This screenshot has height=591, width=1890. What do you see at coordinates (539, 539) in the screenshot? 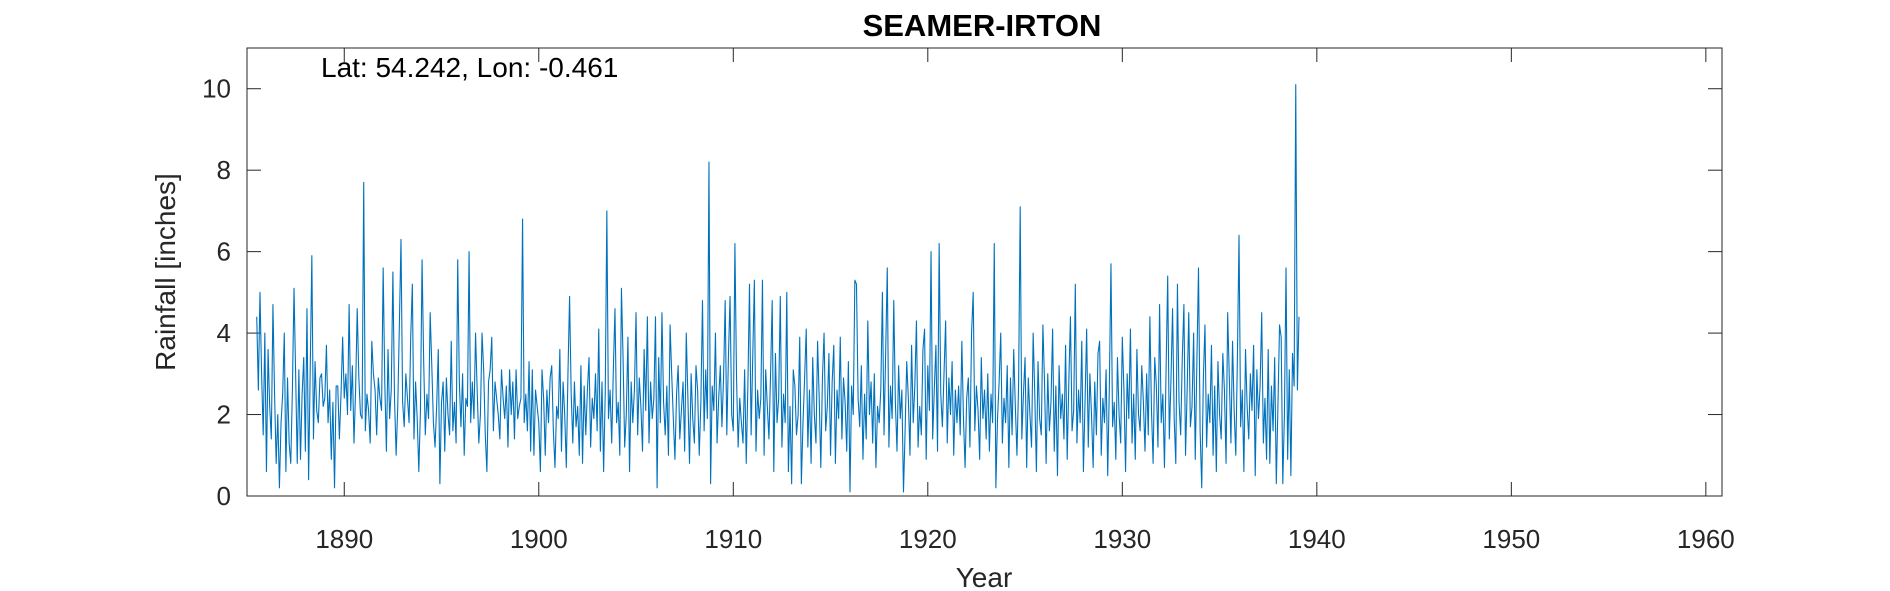
I see `x-tick-label: 1900` at bounding box center [539, 539].